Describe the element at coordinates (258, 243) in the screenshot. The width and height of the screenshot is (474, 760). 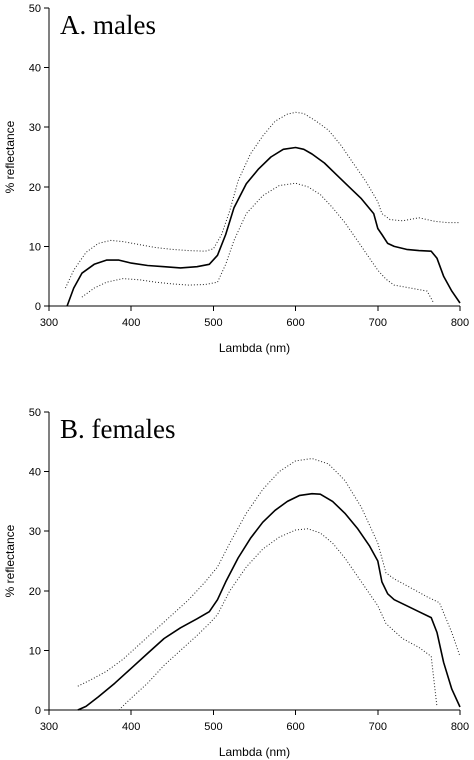
I see `series-lower-line` at that location.